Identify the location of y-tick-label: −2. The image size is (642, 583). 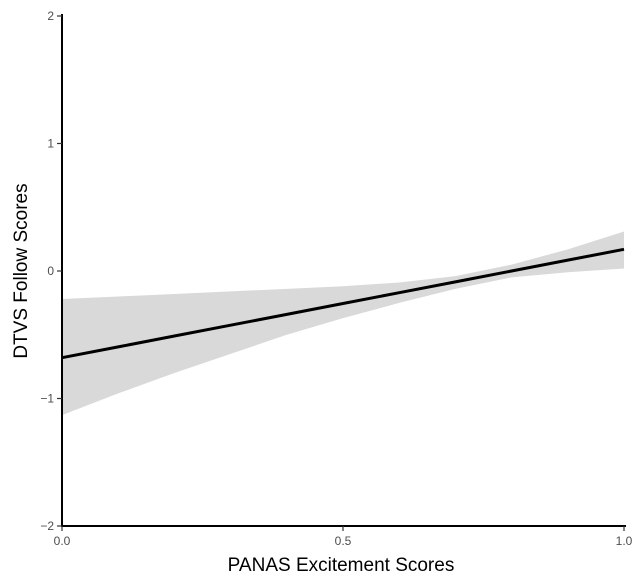
(47, 526).